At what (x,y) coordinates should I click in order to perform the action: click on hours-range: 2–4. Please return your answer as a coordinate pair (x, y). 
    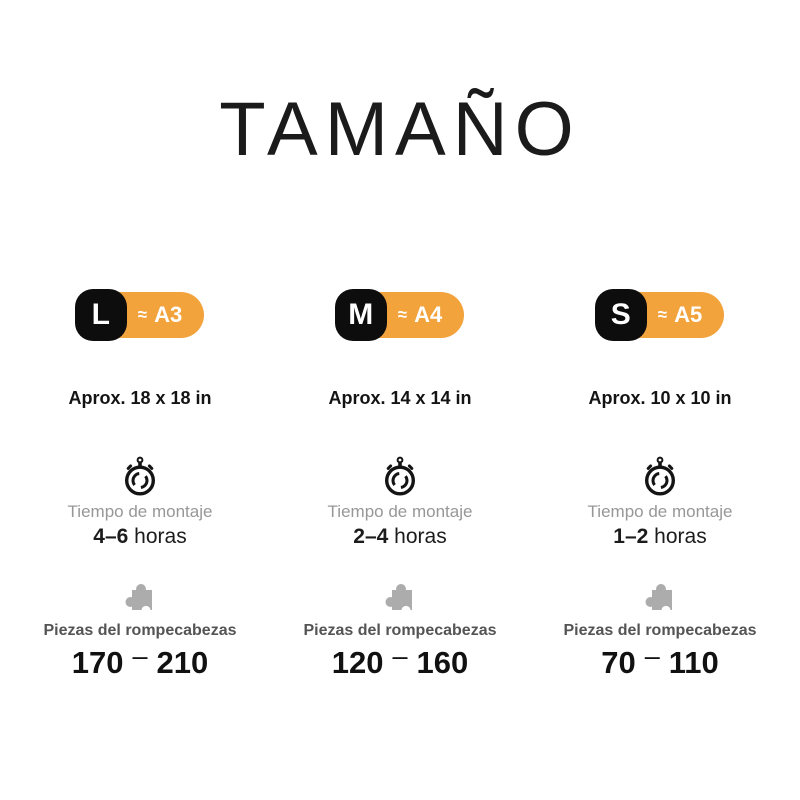
    Looking at the image, I should click on (371, 536).